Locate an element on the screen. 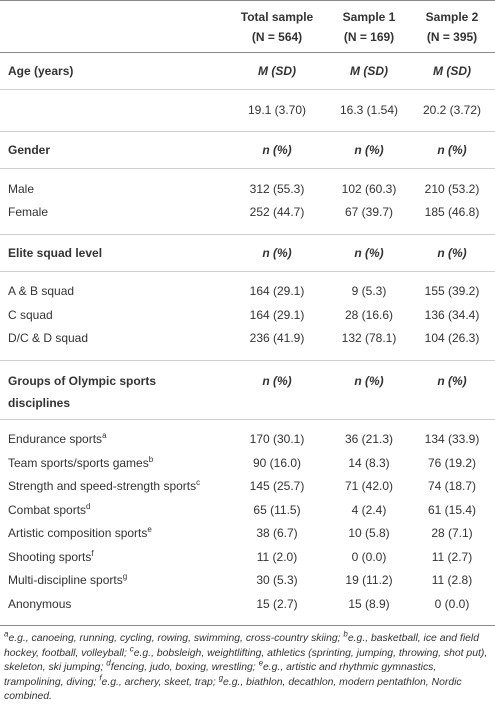 The width and height of the screenshot is (495, 725). row-label: Strength and speed-strength sportsc is located at coordinates (104, 486).